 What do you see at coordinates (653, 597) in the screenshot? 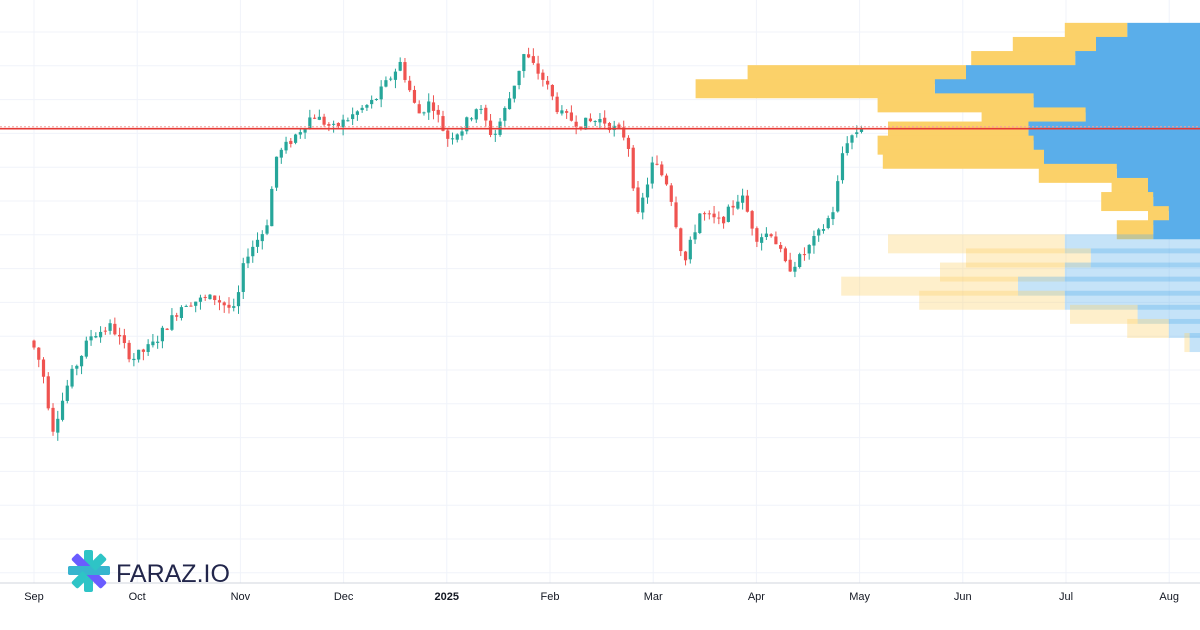
I see `x-tick-label: Mar` at bounding box center [653, 597].